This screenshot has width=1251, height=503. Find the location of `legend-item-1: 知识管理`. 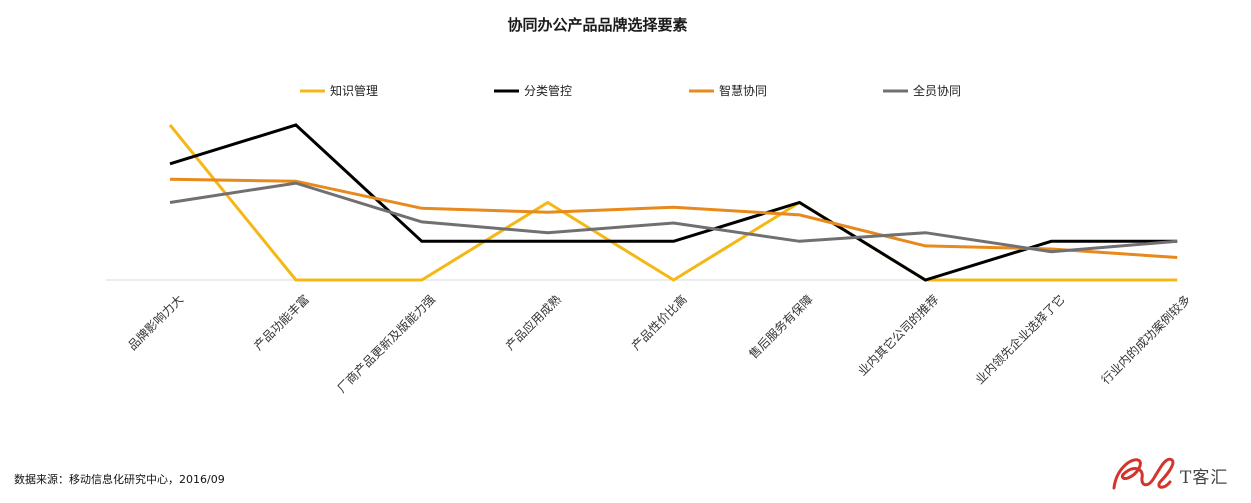

legend-item-1: 知识管理 is located at coordinates (339, 90).